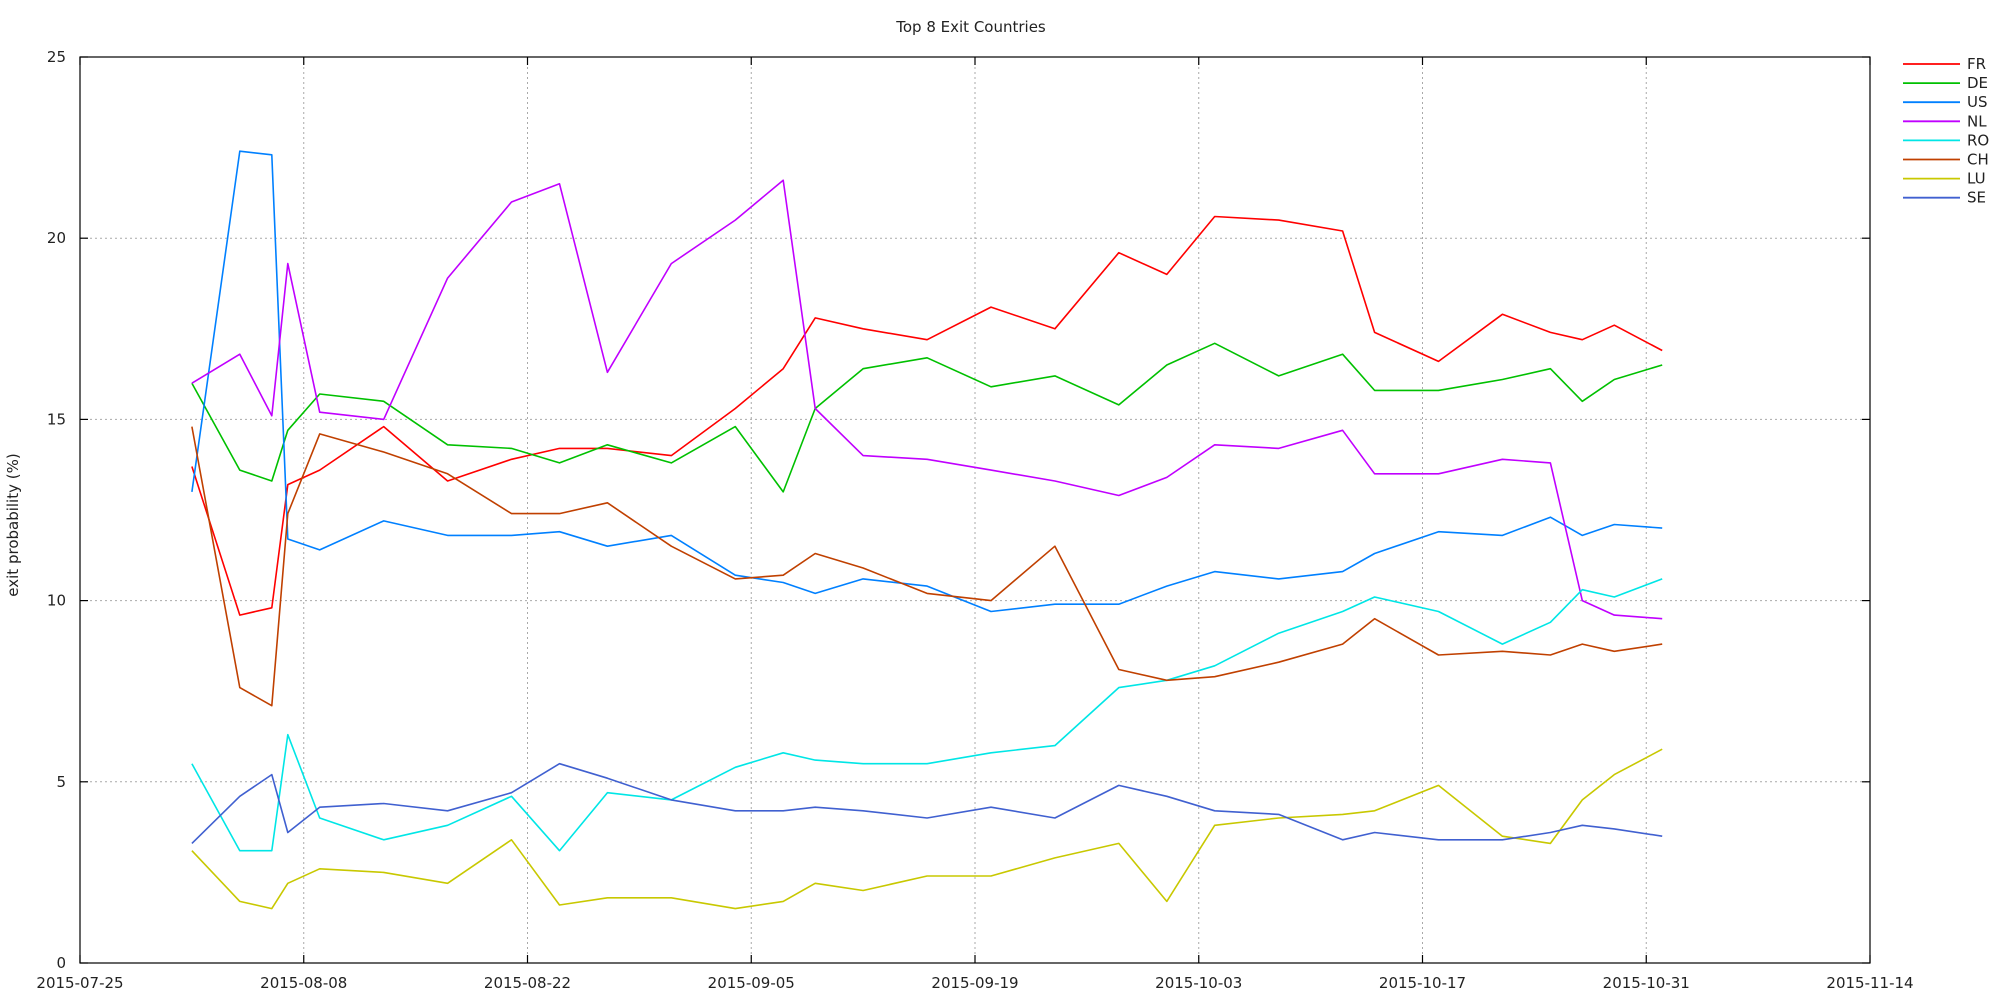 This screenshot has height=1000, width=2000. Describe the element at coordinates (1422, 983) in the screenshot. I see `x-tick-label: 2015-10-17` at that location.